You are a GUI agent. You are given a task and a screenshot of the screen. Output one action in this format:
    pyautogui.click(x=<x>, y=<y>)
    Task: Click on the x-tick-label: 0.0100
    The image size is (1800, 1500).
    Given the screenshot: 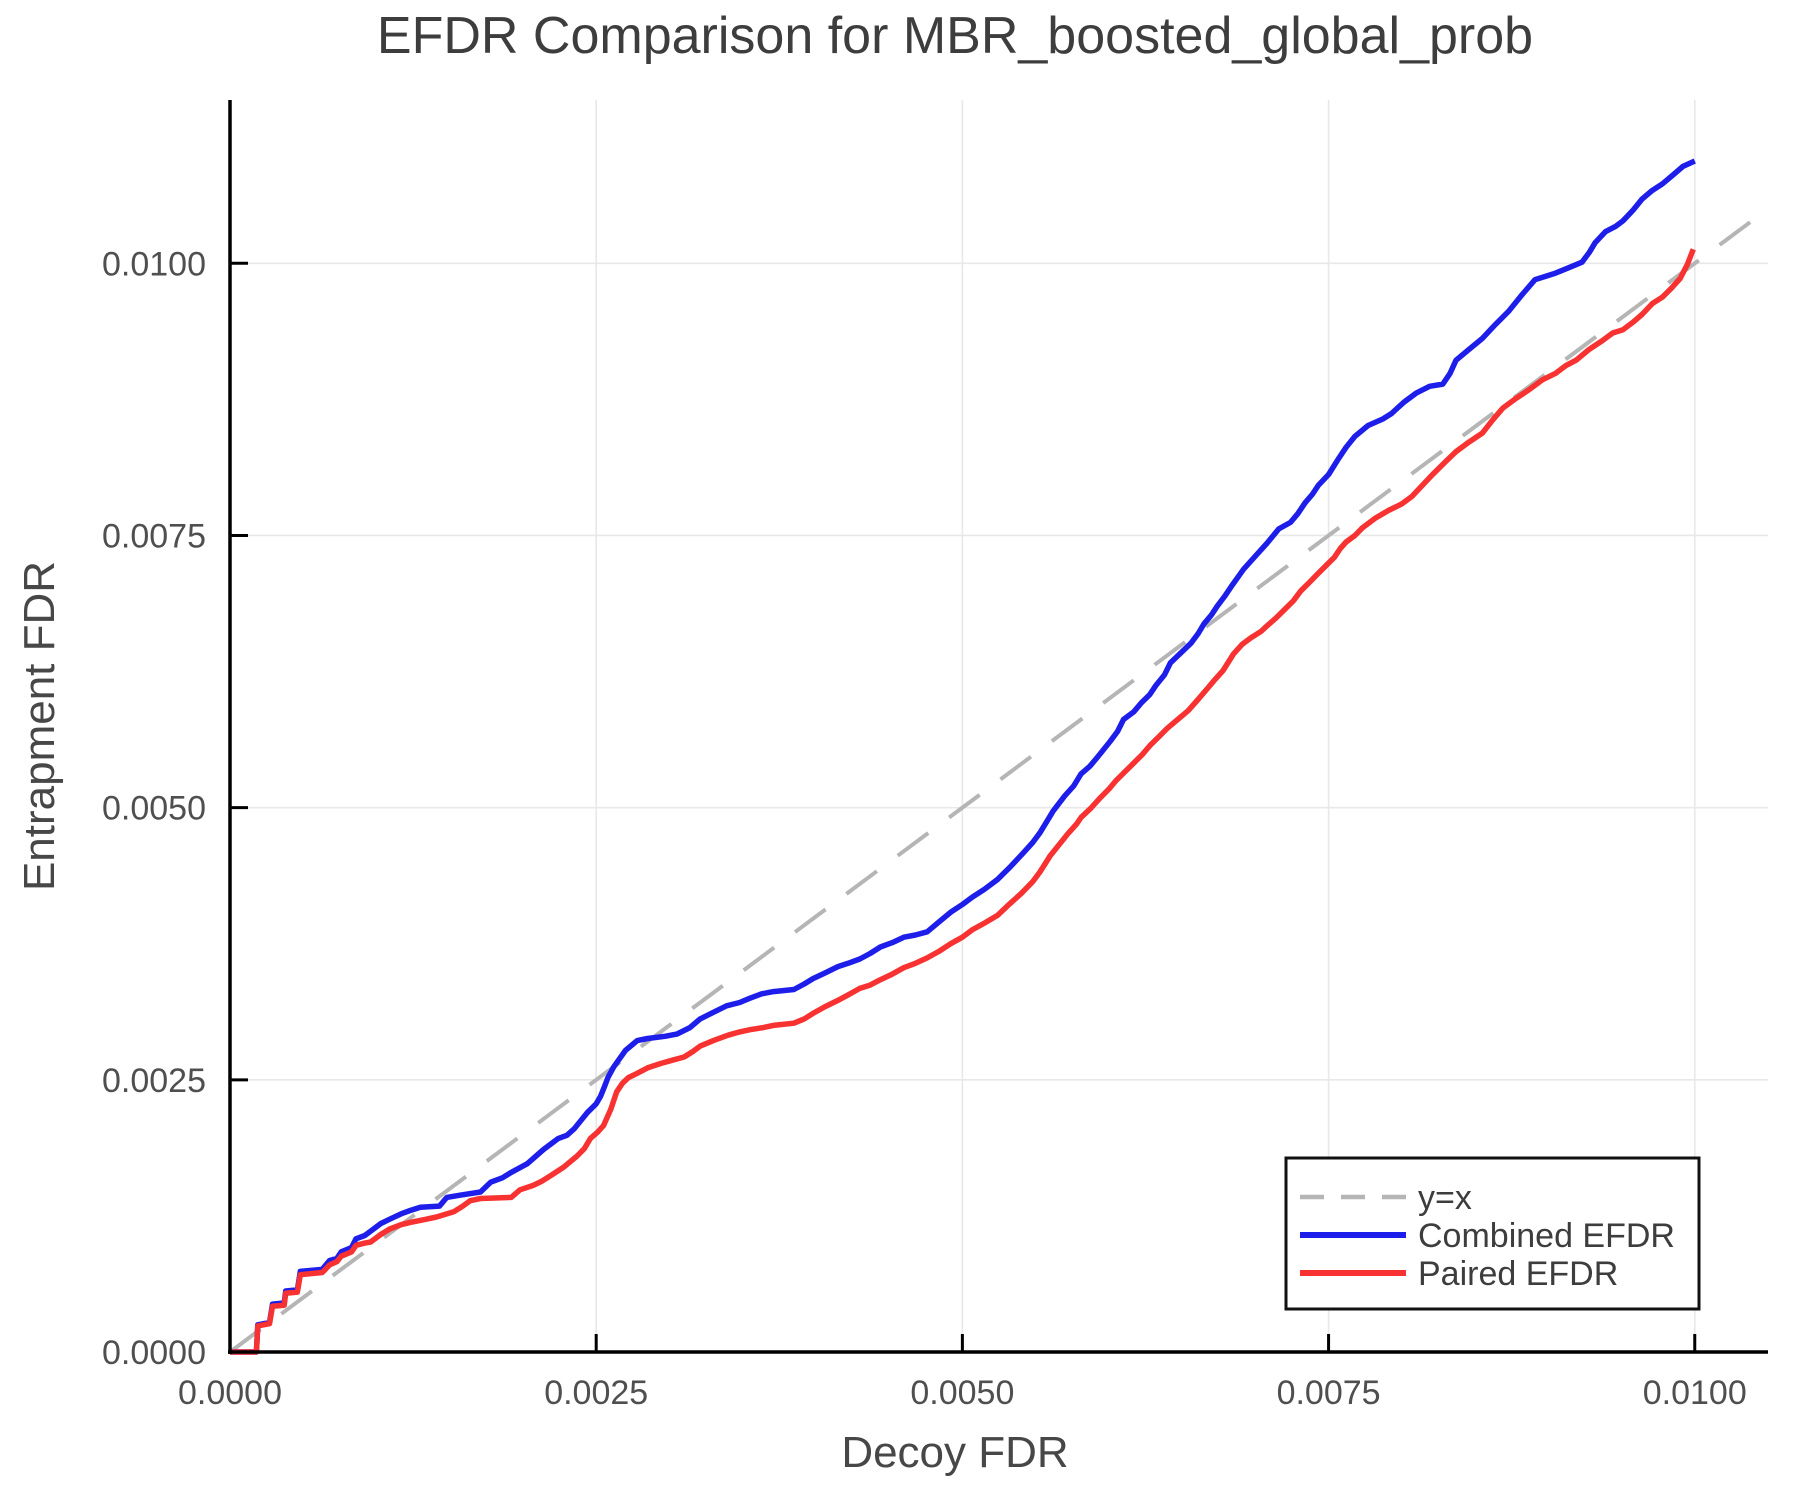 What is the action you would take?
    pyautogui.click(x=1695, y=1393)
    